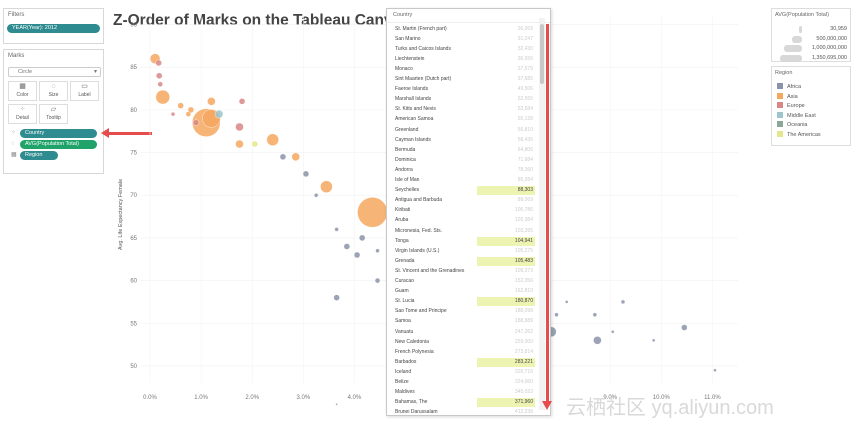  Describe the element at coordinates (462, 181) in the screenshot. I see `list-item: Isle of Man 85,284` at that location.